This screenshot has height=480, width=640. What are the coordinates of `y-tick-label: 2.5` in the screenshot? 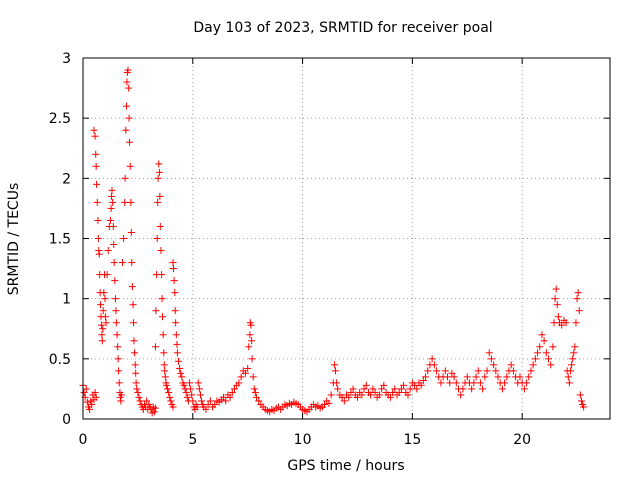 It's located at (60, 119).